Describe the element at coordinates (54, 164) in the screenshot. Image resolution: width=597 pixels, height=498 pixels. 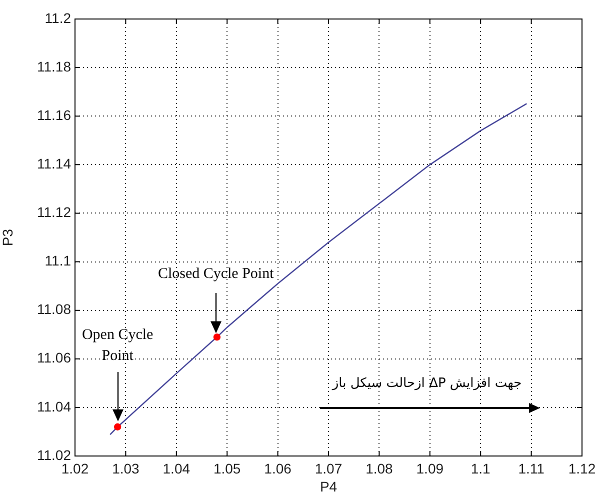
I see `y-tick-label: 11.14` at that location.